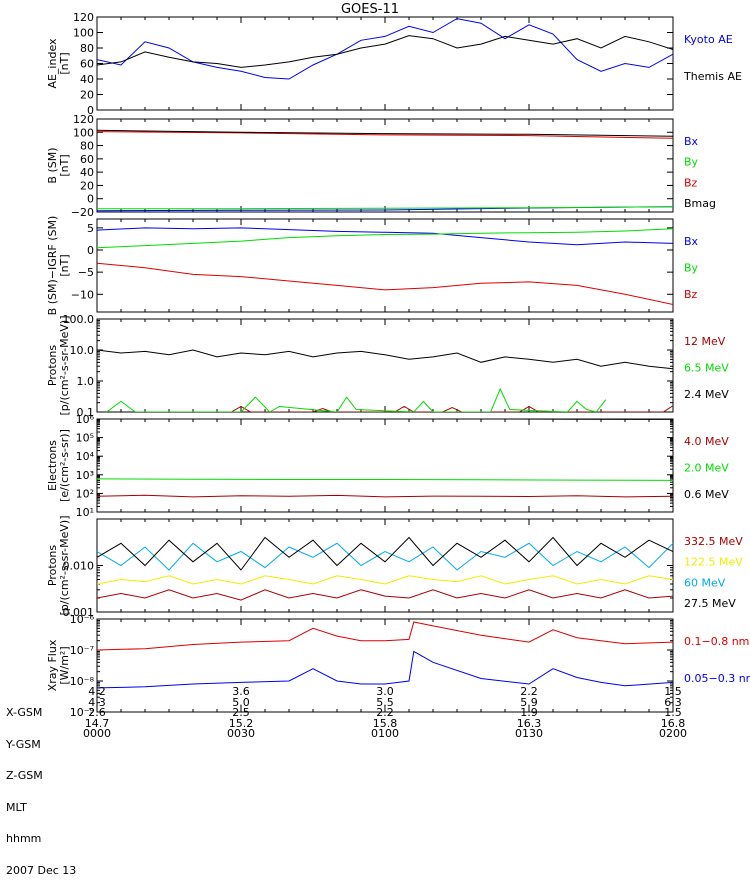 The width and height of the screenshot is (750, 887). I want to click on y-axis-label: Xray Flux, so click(52, 665).